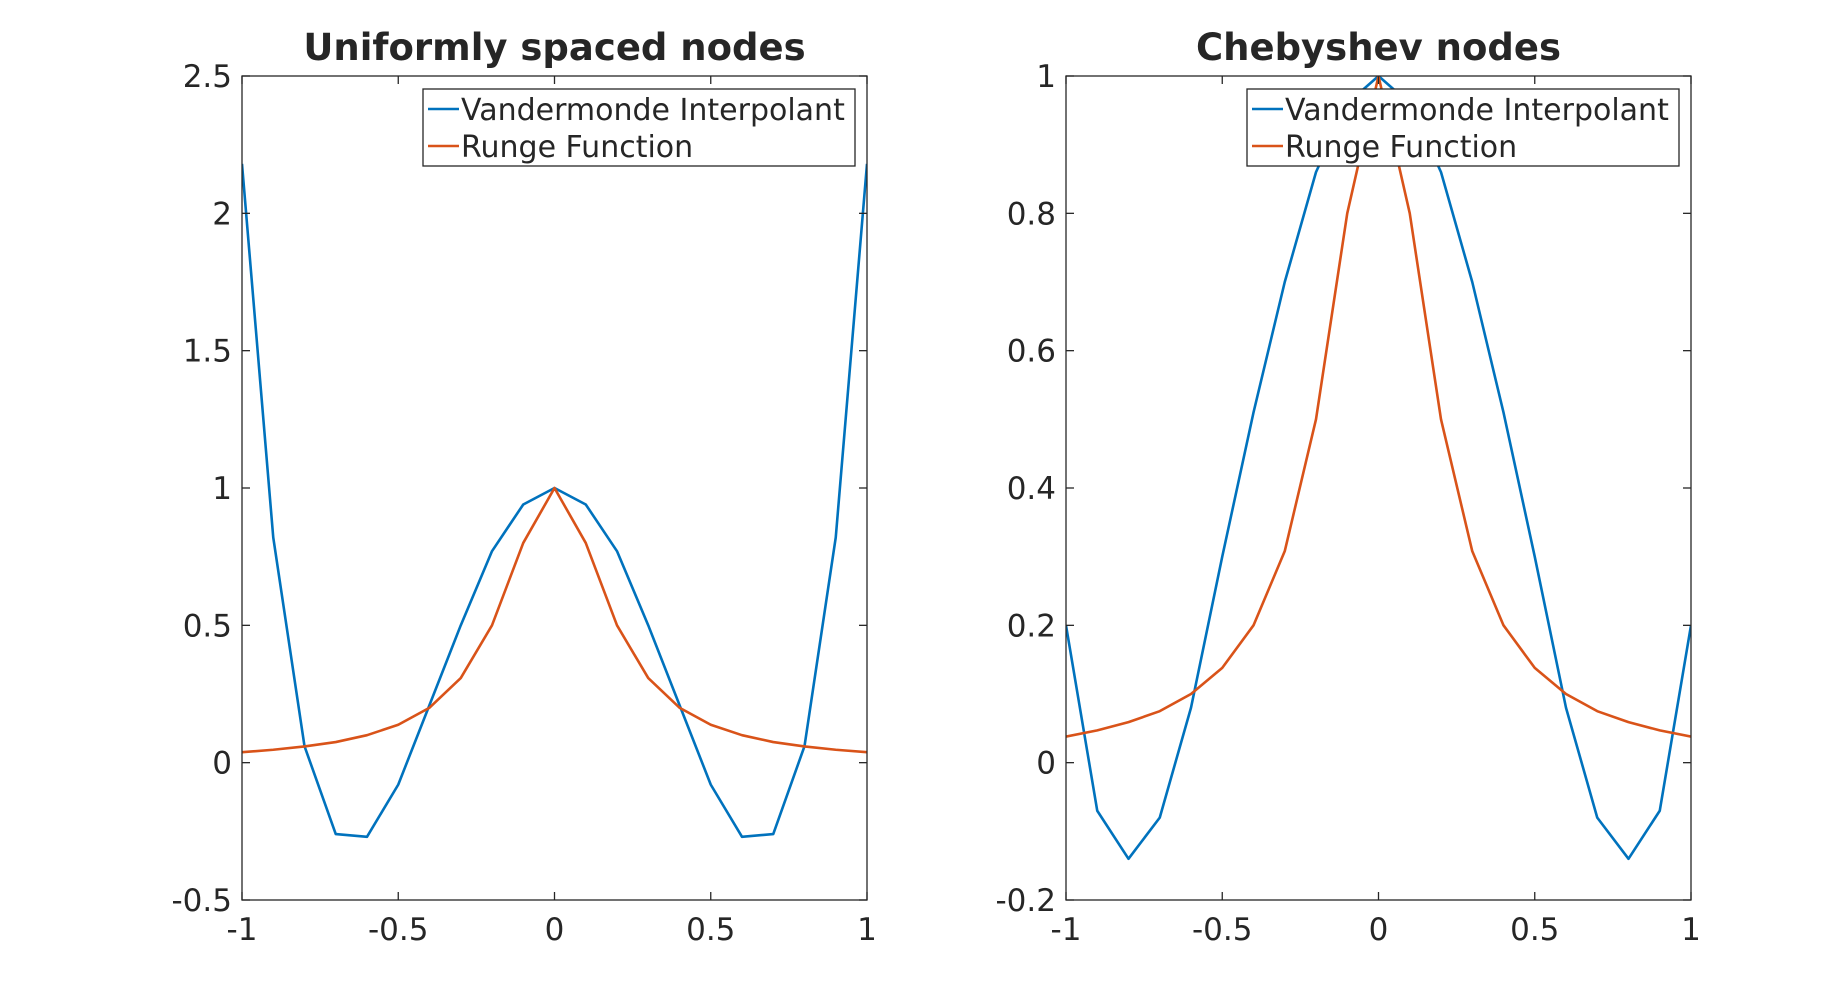 Image resolution: width=1847 pixels, height=1001 pixels. Describe the element at coordinates (554, 620) in the screenshot. I see `series-line-runge-function` at that location.